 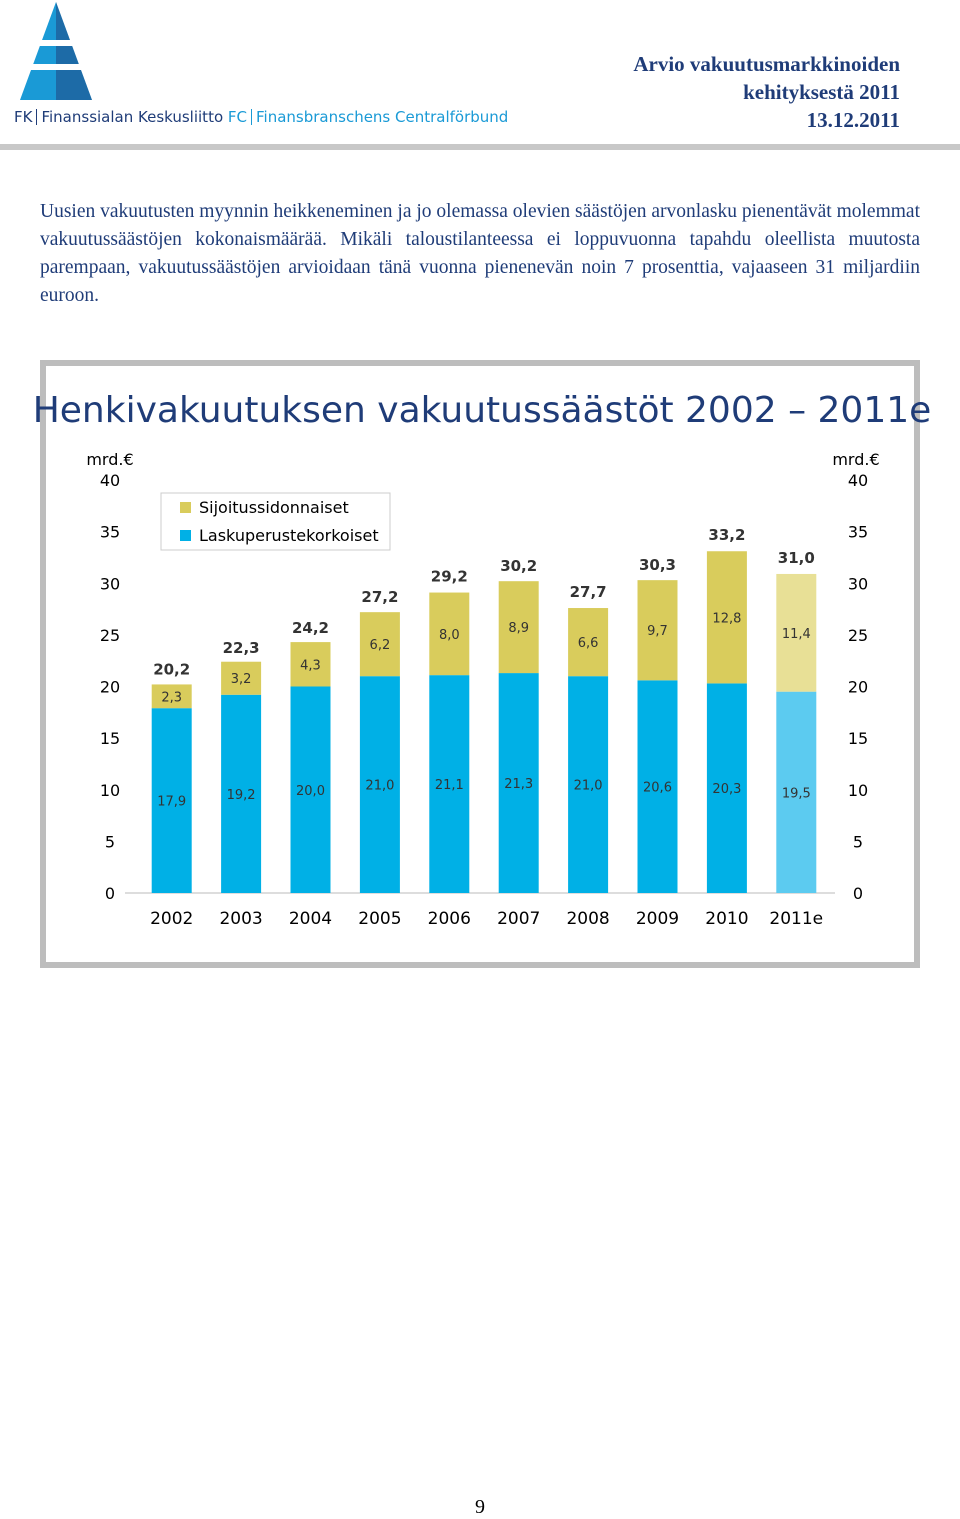 I want to click on total-label: 22,3, so click(x=241, y=648).